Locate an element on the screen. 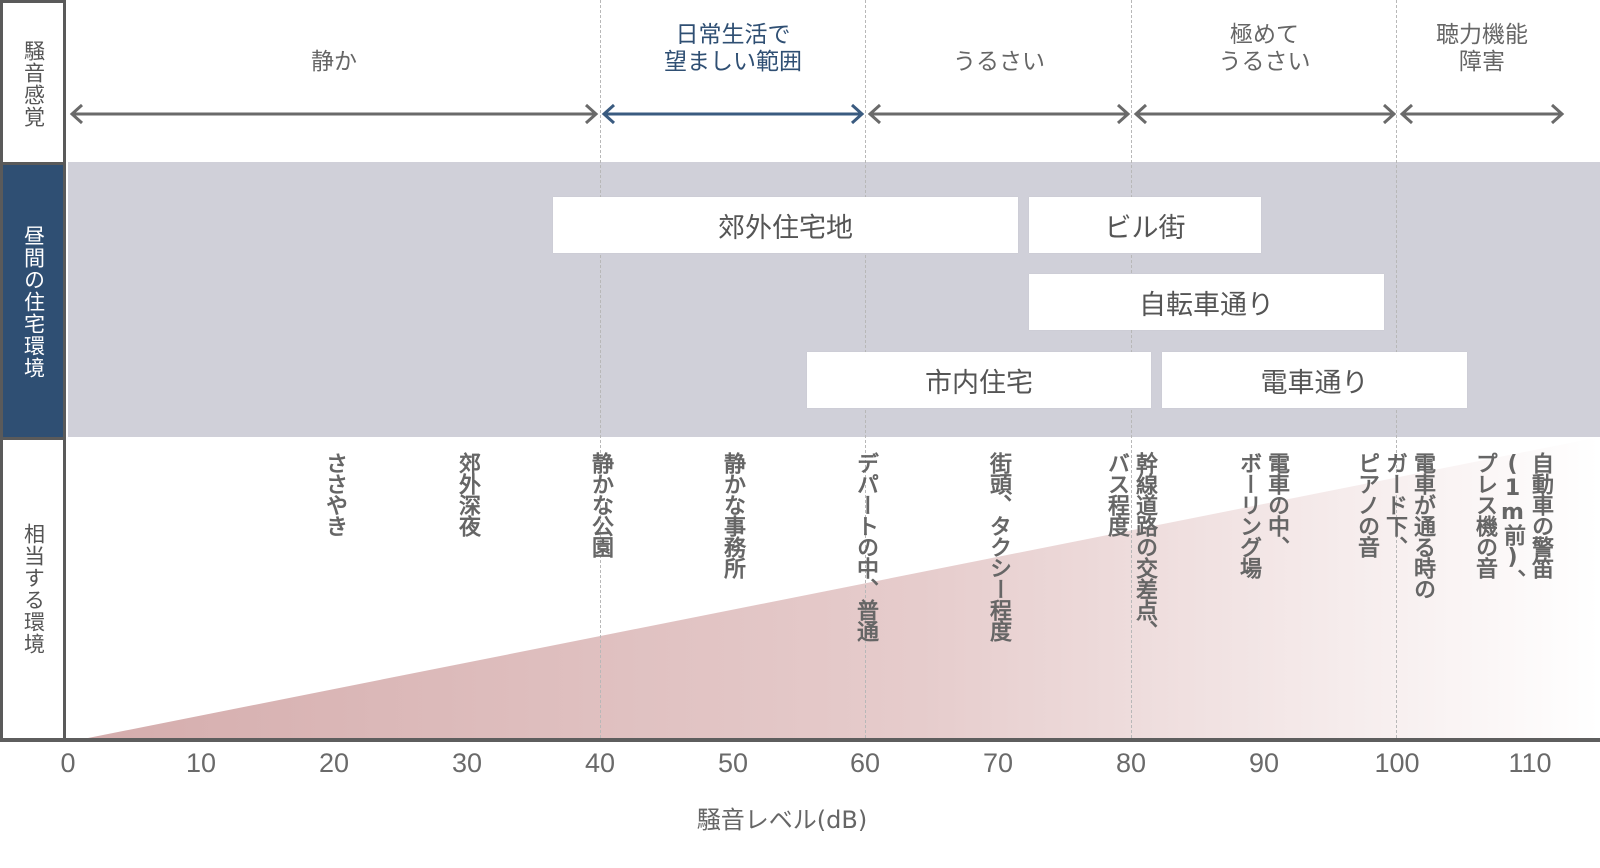  x-tick: 90 is located at coordinates (1264, 763).